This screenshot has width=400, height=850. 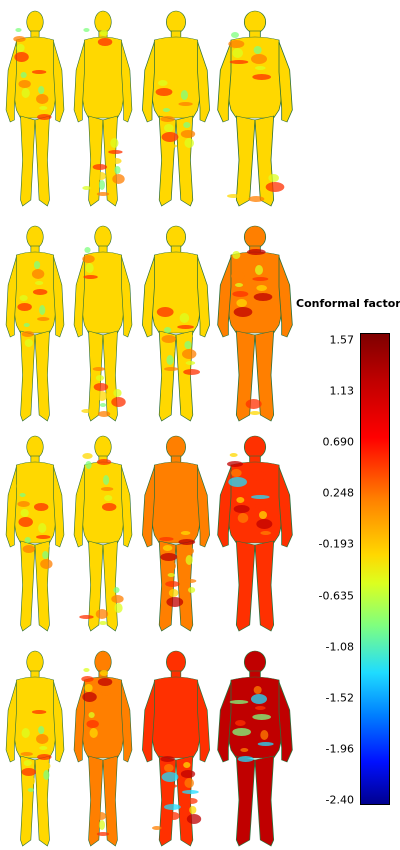 What do you see at coordinates (342, 391) in the screenshot?
I see `colorbar-tick-label: 1.13` at bounding box center [342, 391].